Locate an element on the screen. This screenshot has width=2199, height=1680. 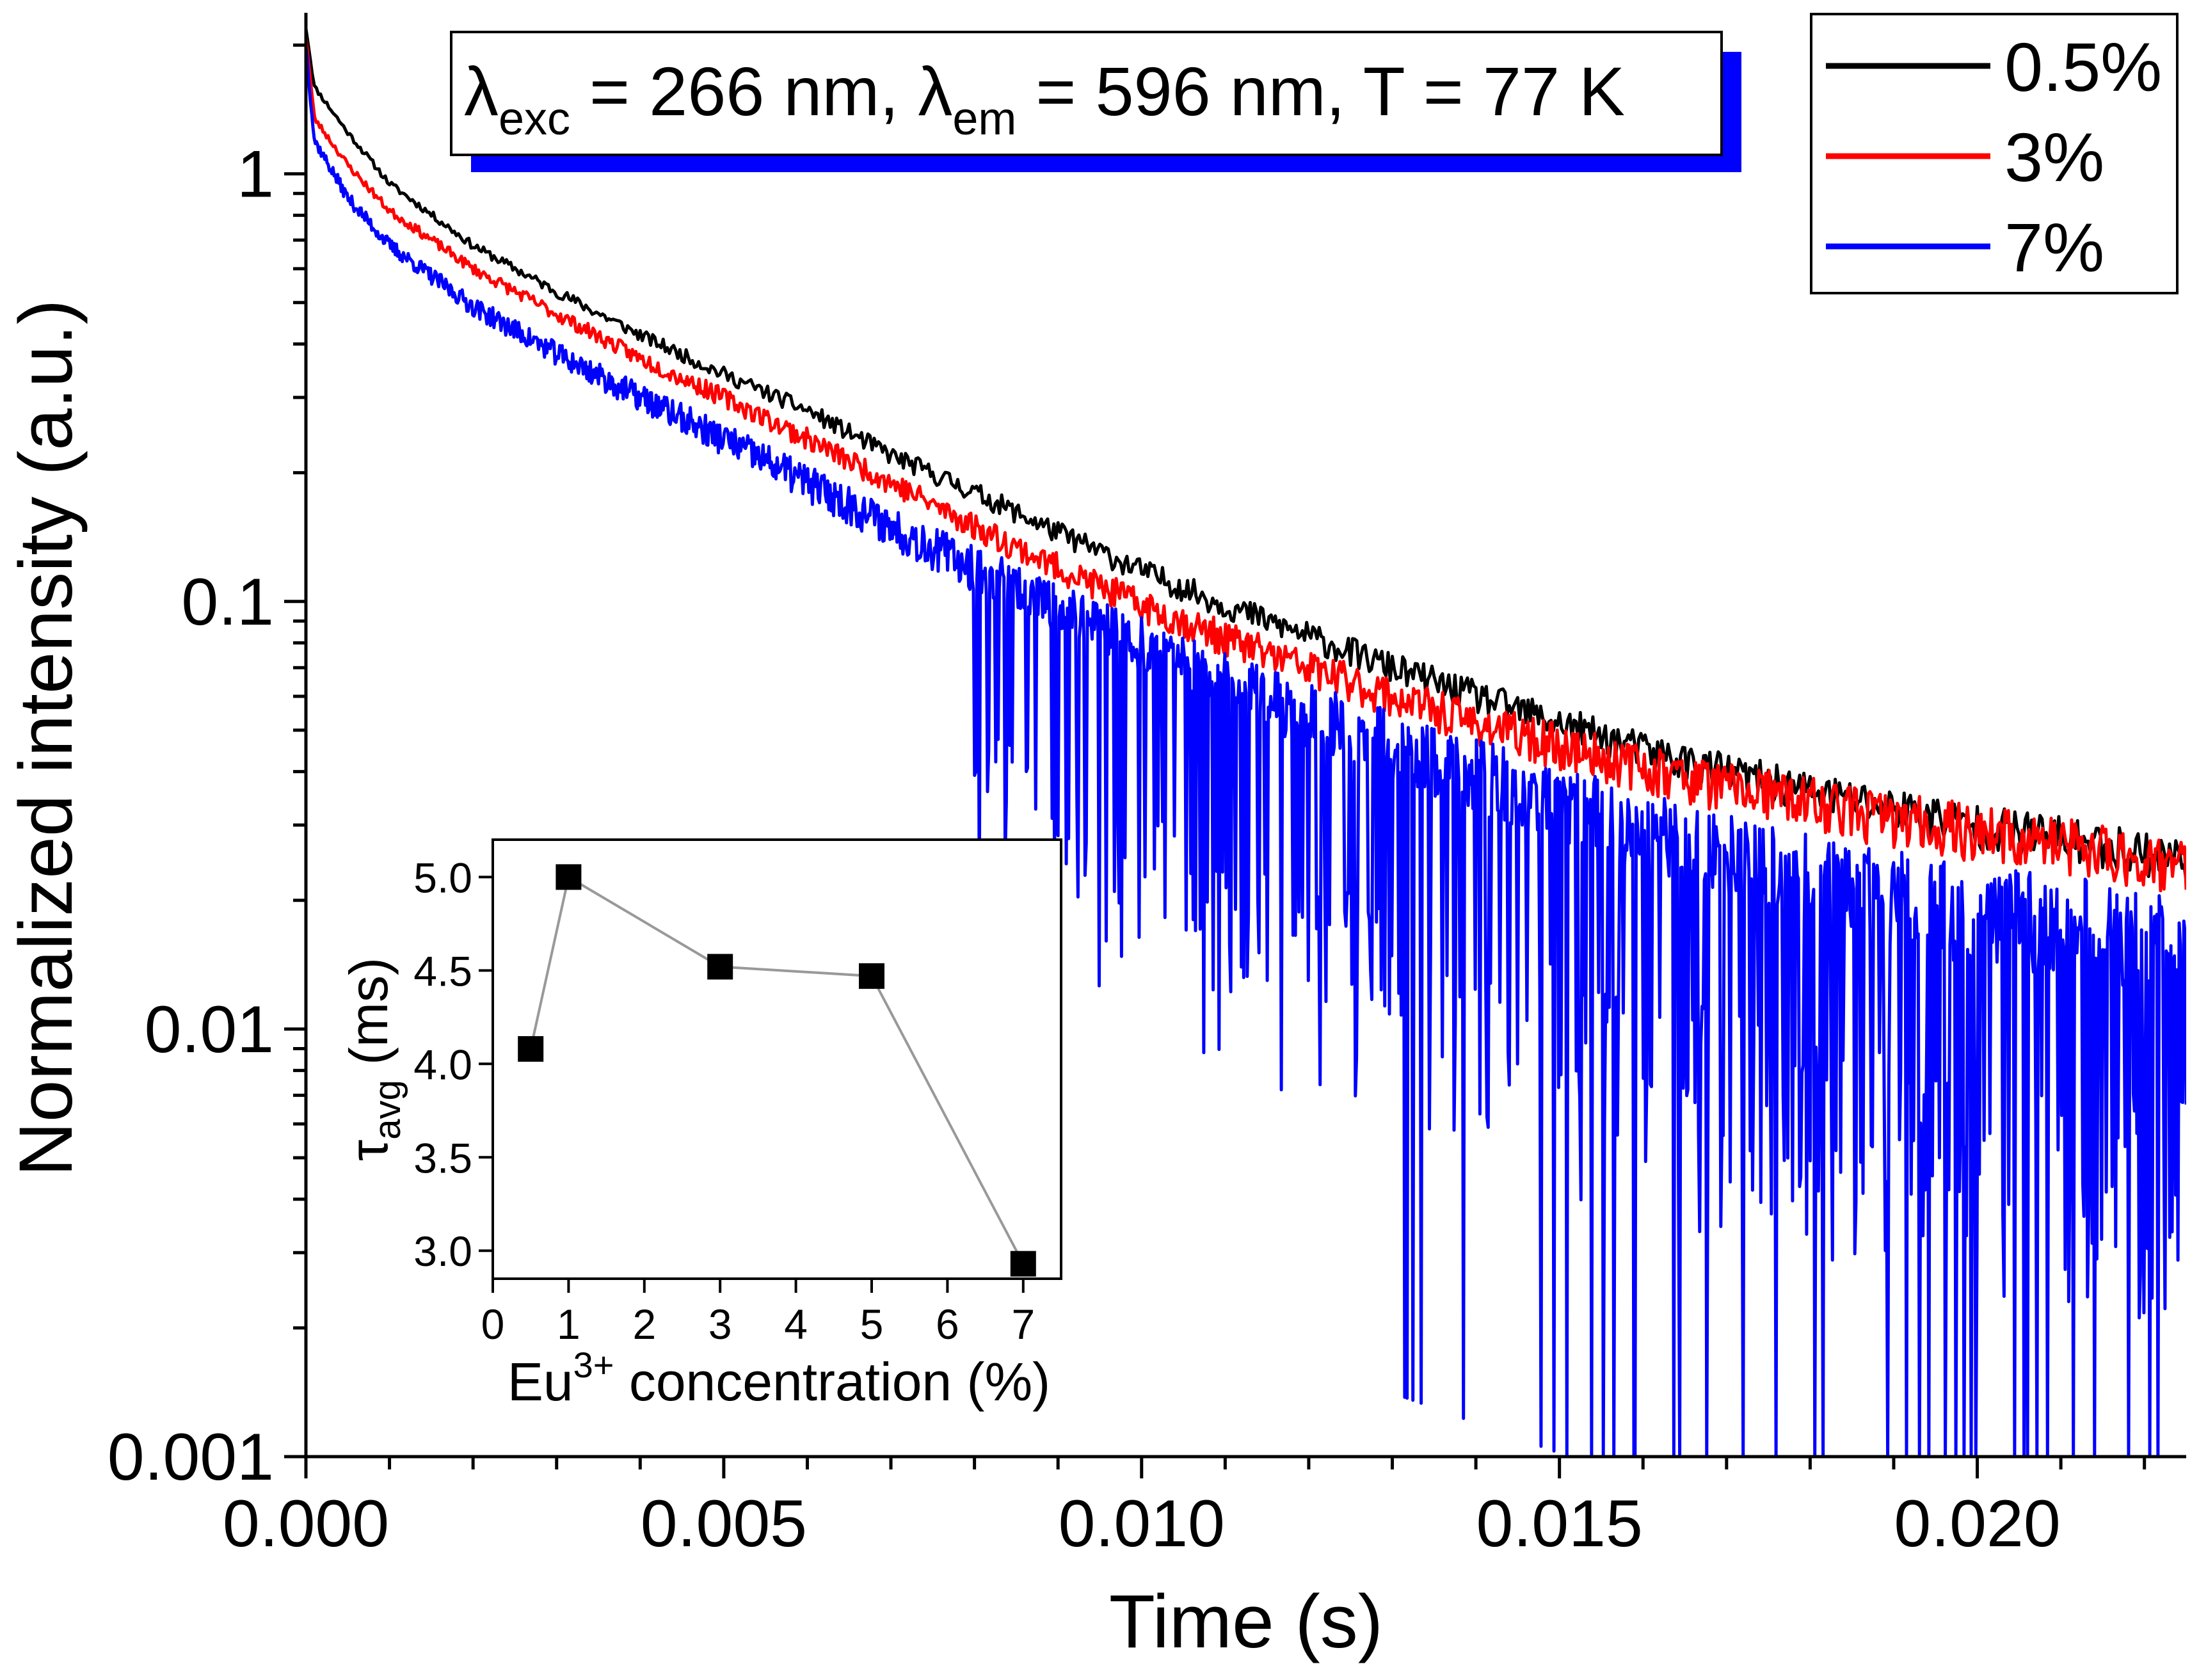
main-x-tick-label: 0.010 is located at coordinates (1142, 1524).